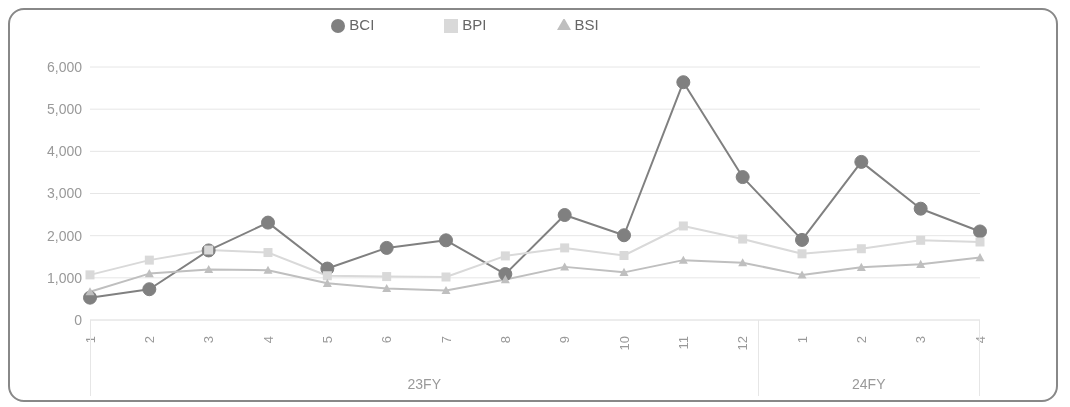 The height and width of the screenshot is (407, 1070). What do you see at coordinates (624, 343) in the screenshot?
I see `x-tick-label: 10` at bounding box center [624, 343].